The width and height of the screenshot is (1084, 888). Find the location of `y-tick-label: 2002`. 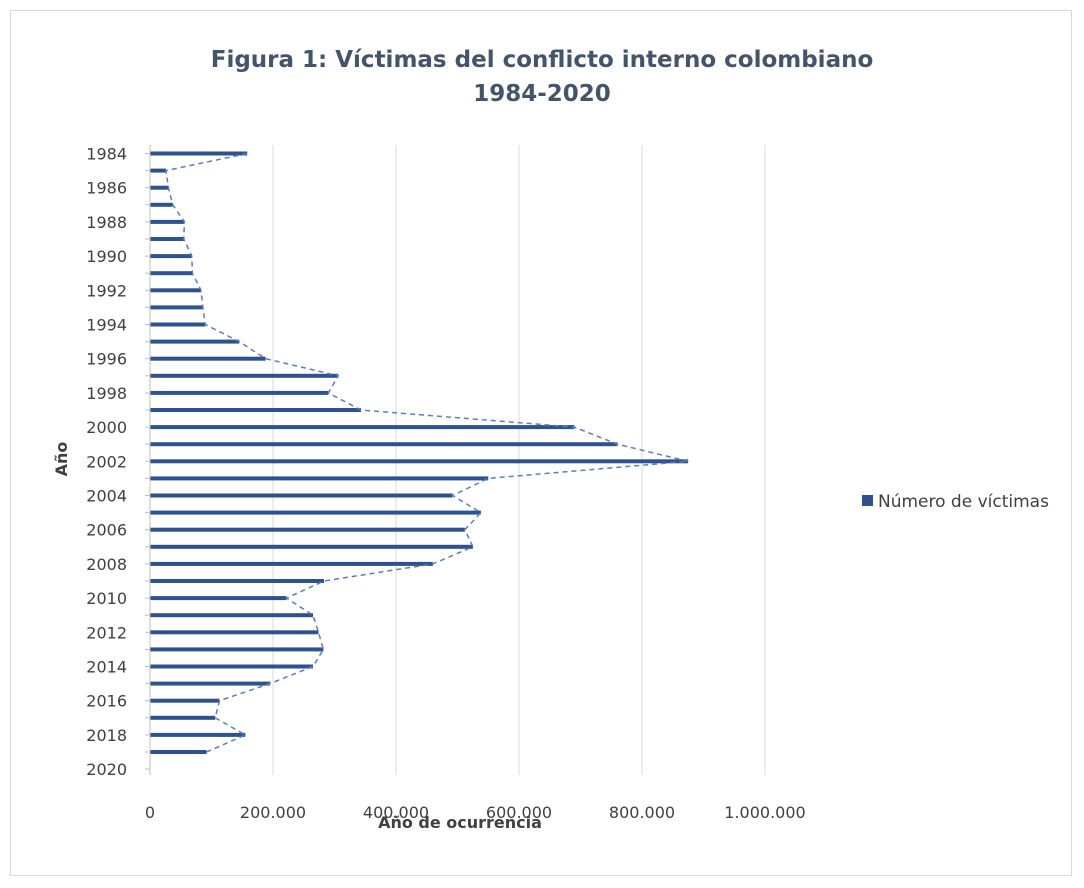

y-tick-label: 2002 is located at coordinates (106, 461).